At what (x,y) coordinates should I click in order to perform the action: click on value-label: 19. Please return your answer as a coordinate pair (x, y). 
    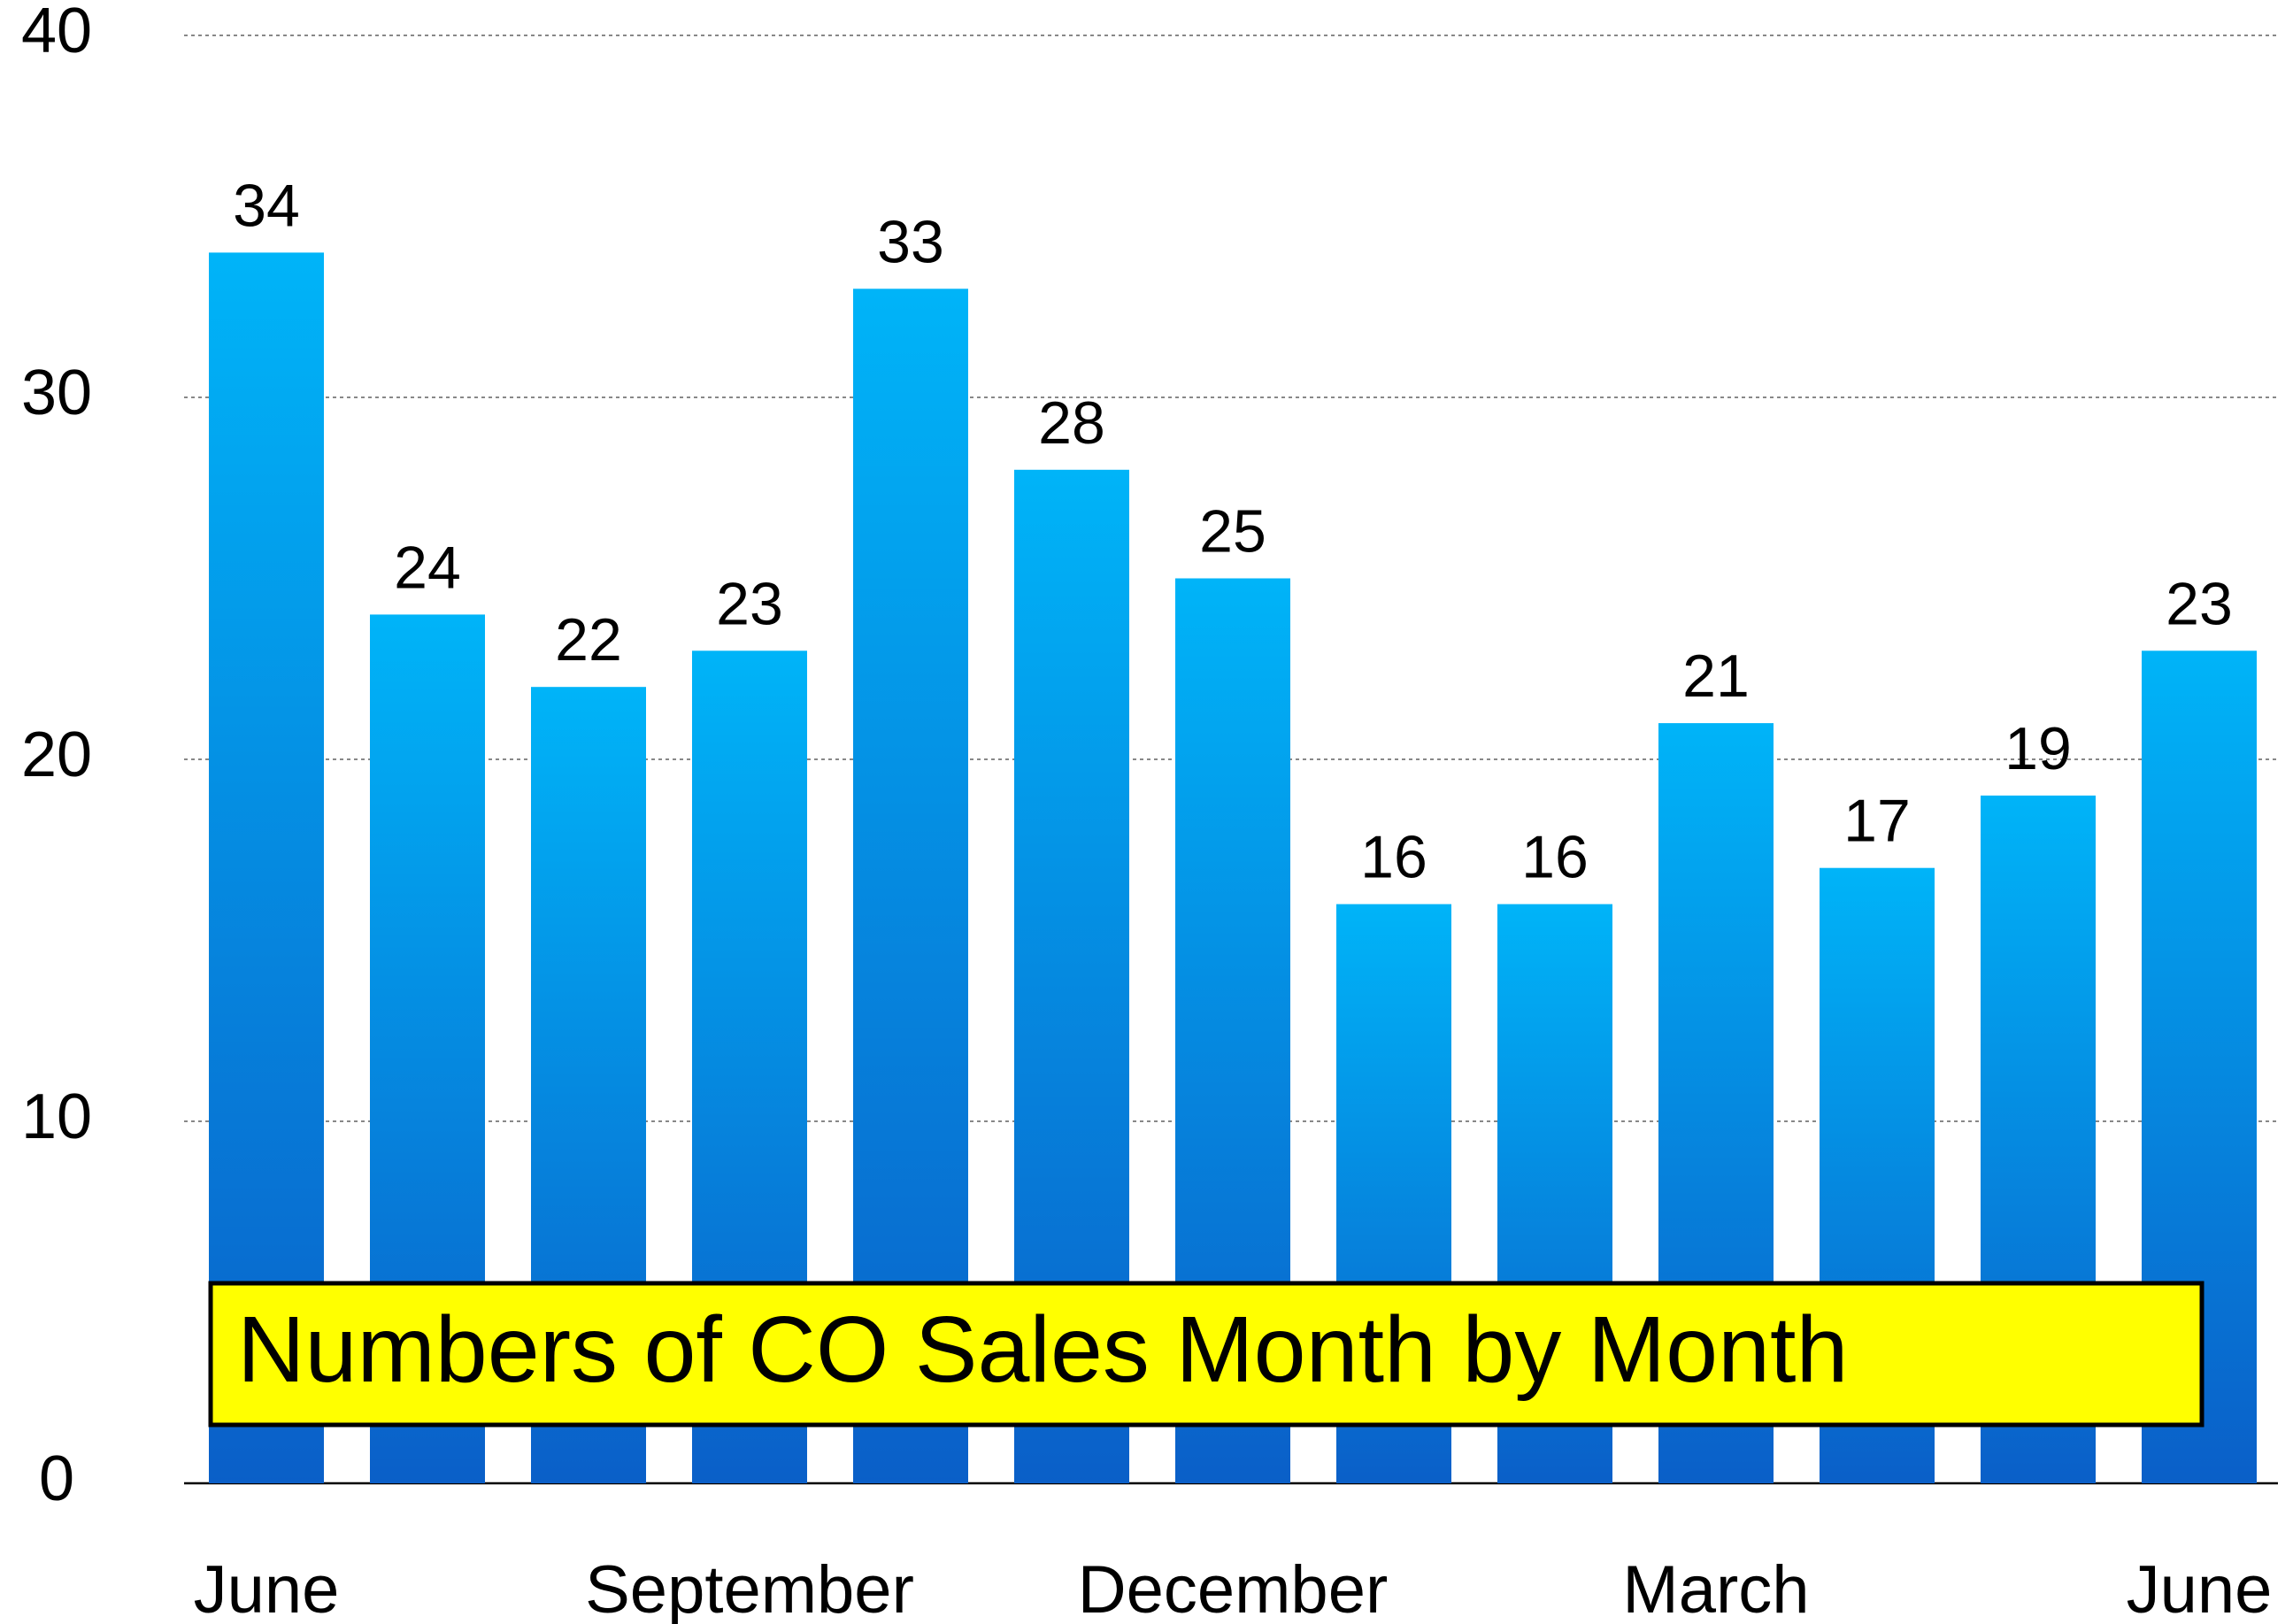
    Looking at the image, I should click on (2038, 748).